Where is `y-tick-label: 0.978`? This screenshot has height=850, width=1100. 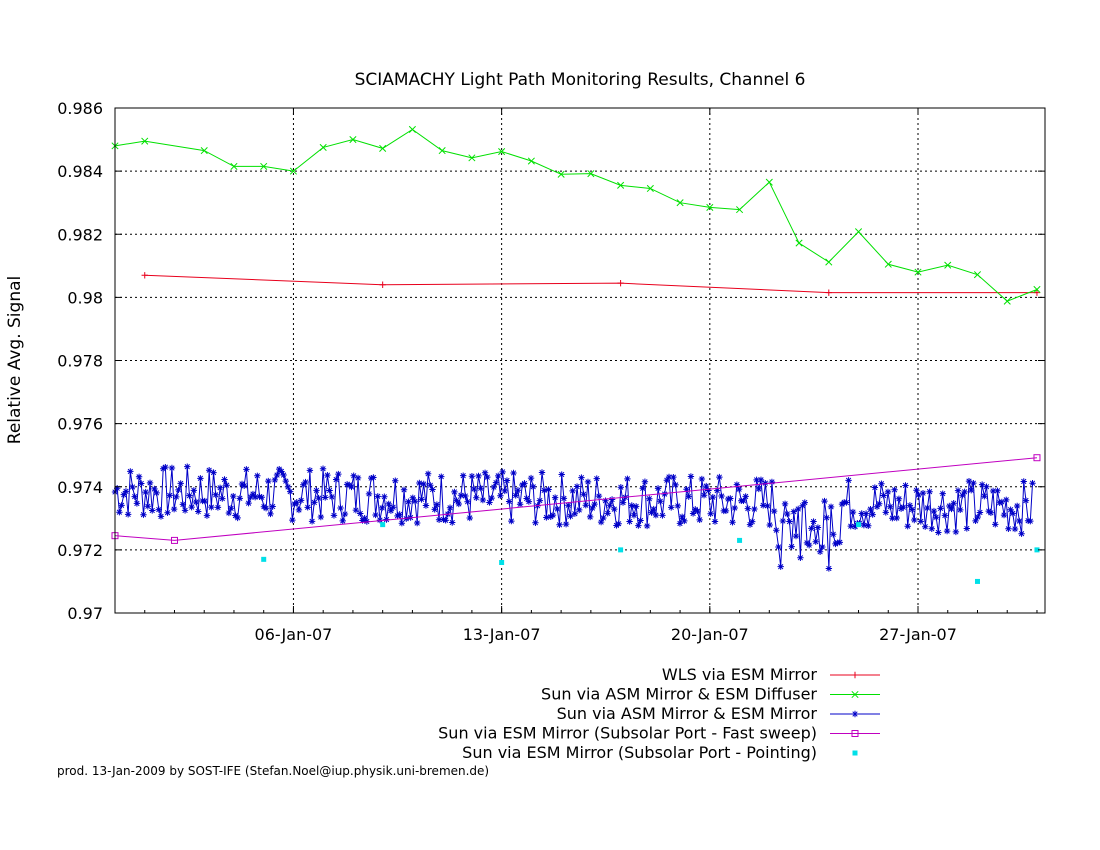 y-tick-label: 0.978 is located at coordinates (80, 361).